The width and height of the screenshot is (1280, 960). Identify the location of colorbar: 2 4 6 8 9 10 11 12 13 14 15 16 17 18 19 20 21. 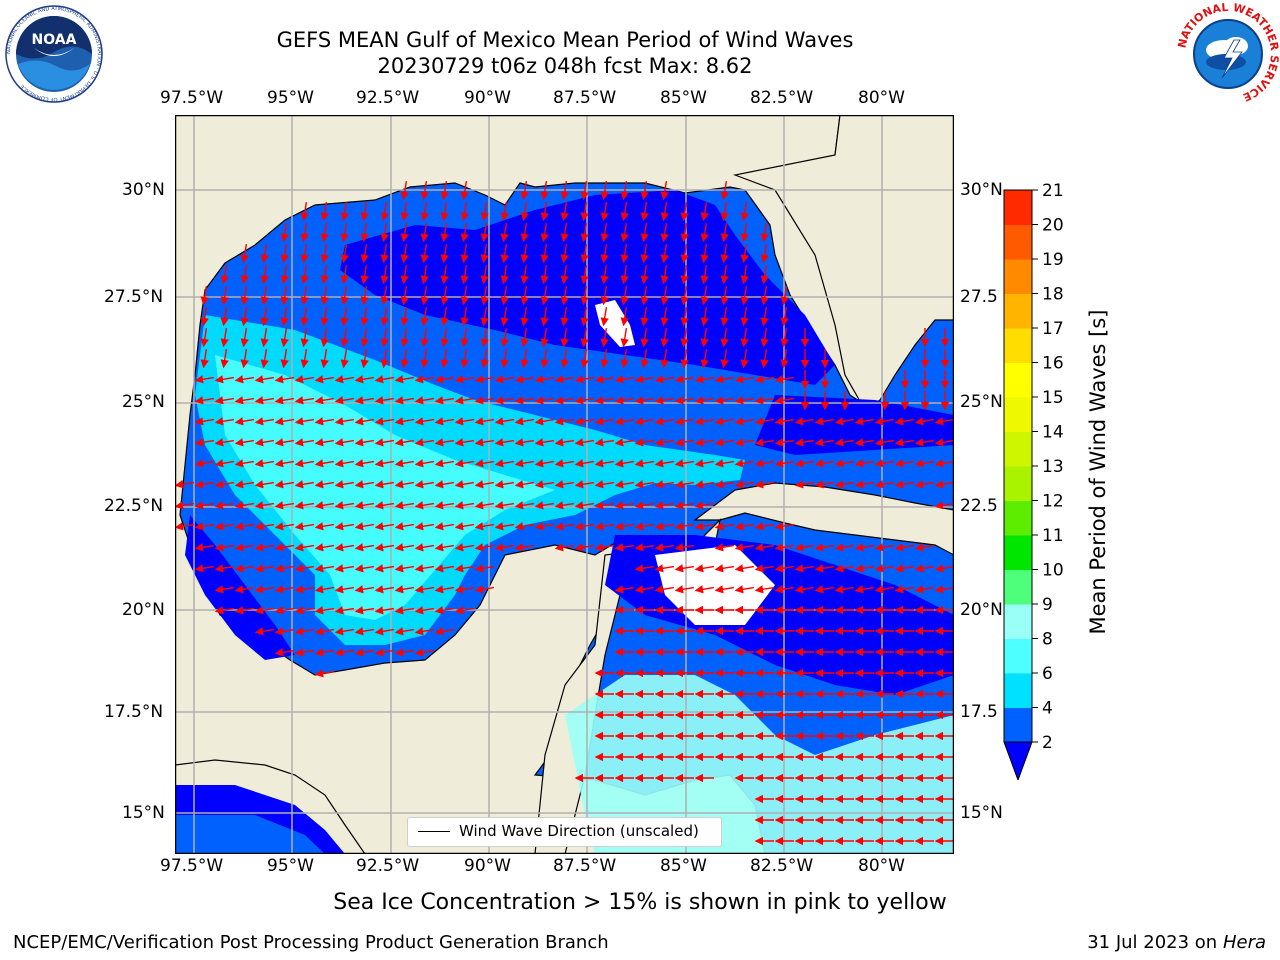
(1033, 480).